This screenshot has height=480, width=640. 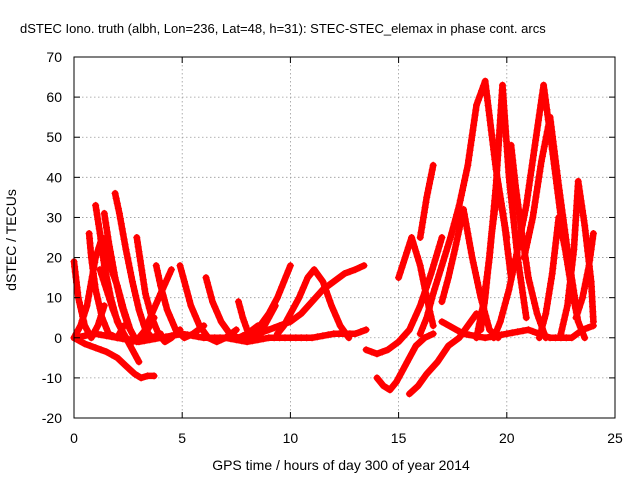 What do you see at coordinates (54, 137) in the screenshot?
I see `y-tick-label: 50` at bounding box center [54, 137].